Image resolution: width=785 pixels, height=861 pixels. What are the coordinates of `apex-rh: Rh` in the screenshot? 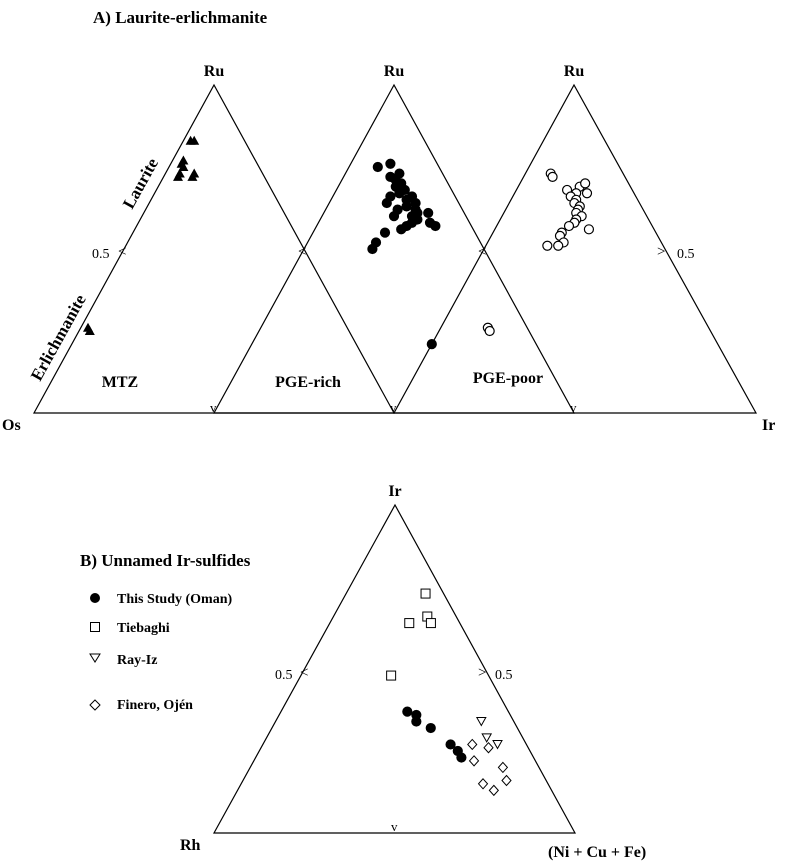 It's located at (190, 845).